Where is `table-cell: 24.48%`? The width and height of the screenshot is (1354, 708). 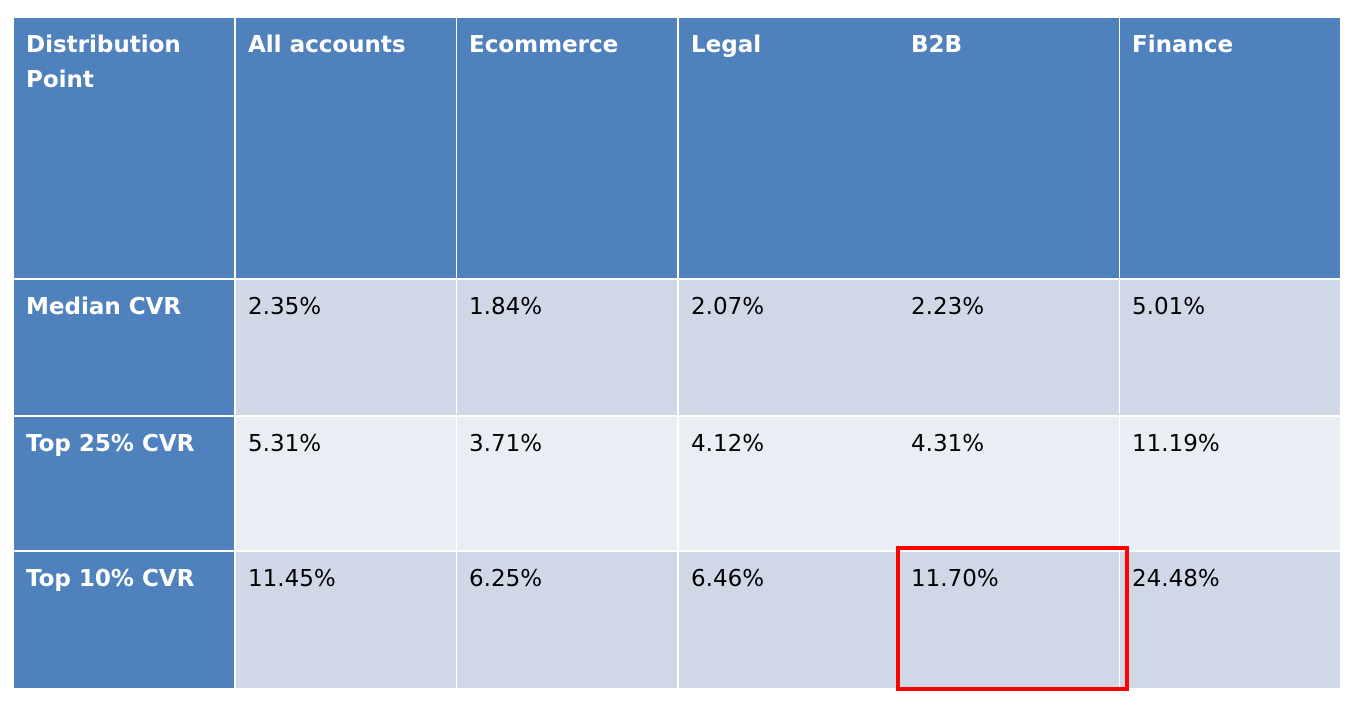 table-cell: 24.48% is located at coordinates (1230, 620).